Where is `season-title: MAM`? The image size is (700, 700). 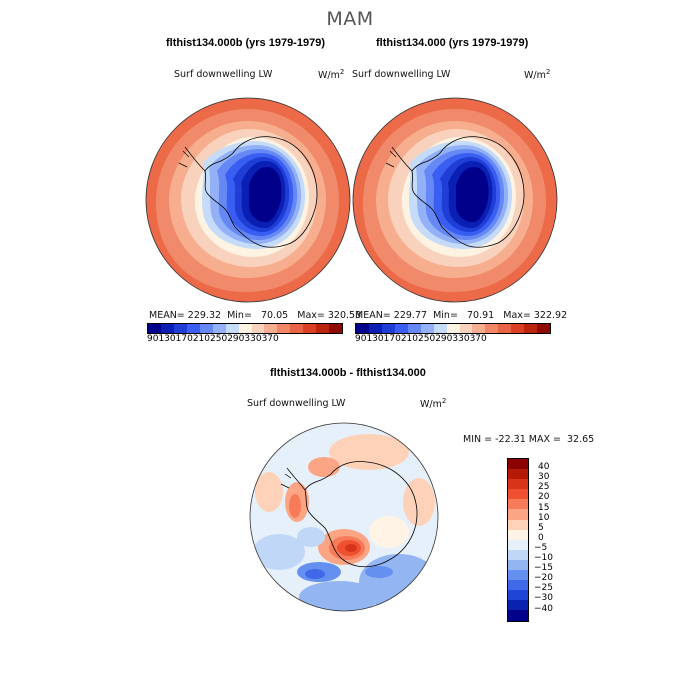
season-title: MAM is located at coordinates (350, 19).